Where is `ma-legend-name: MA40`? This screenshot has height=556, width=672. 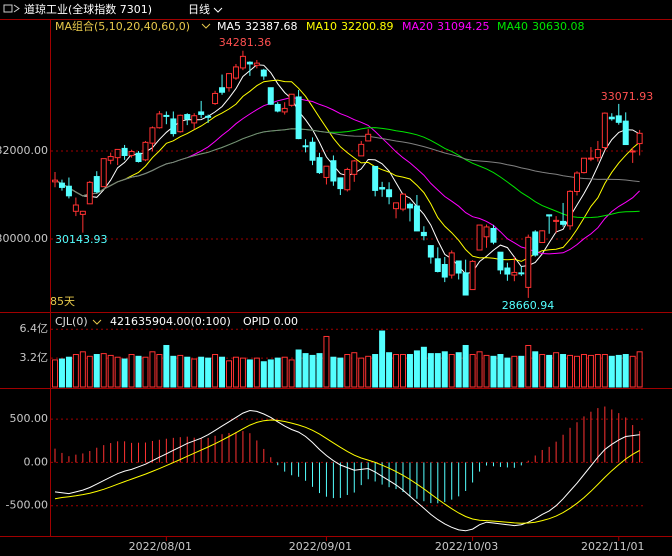 ma-legend-name: MA40 is located at coordinates (512, 26).